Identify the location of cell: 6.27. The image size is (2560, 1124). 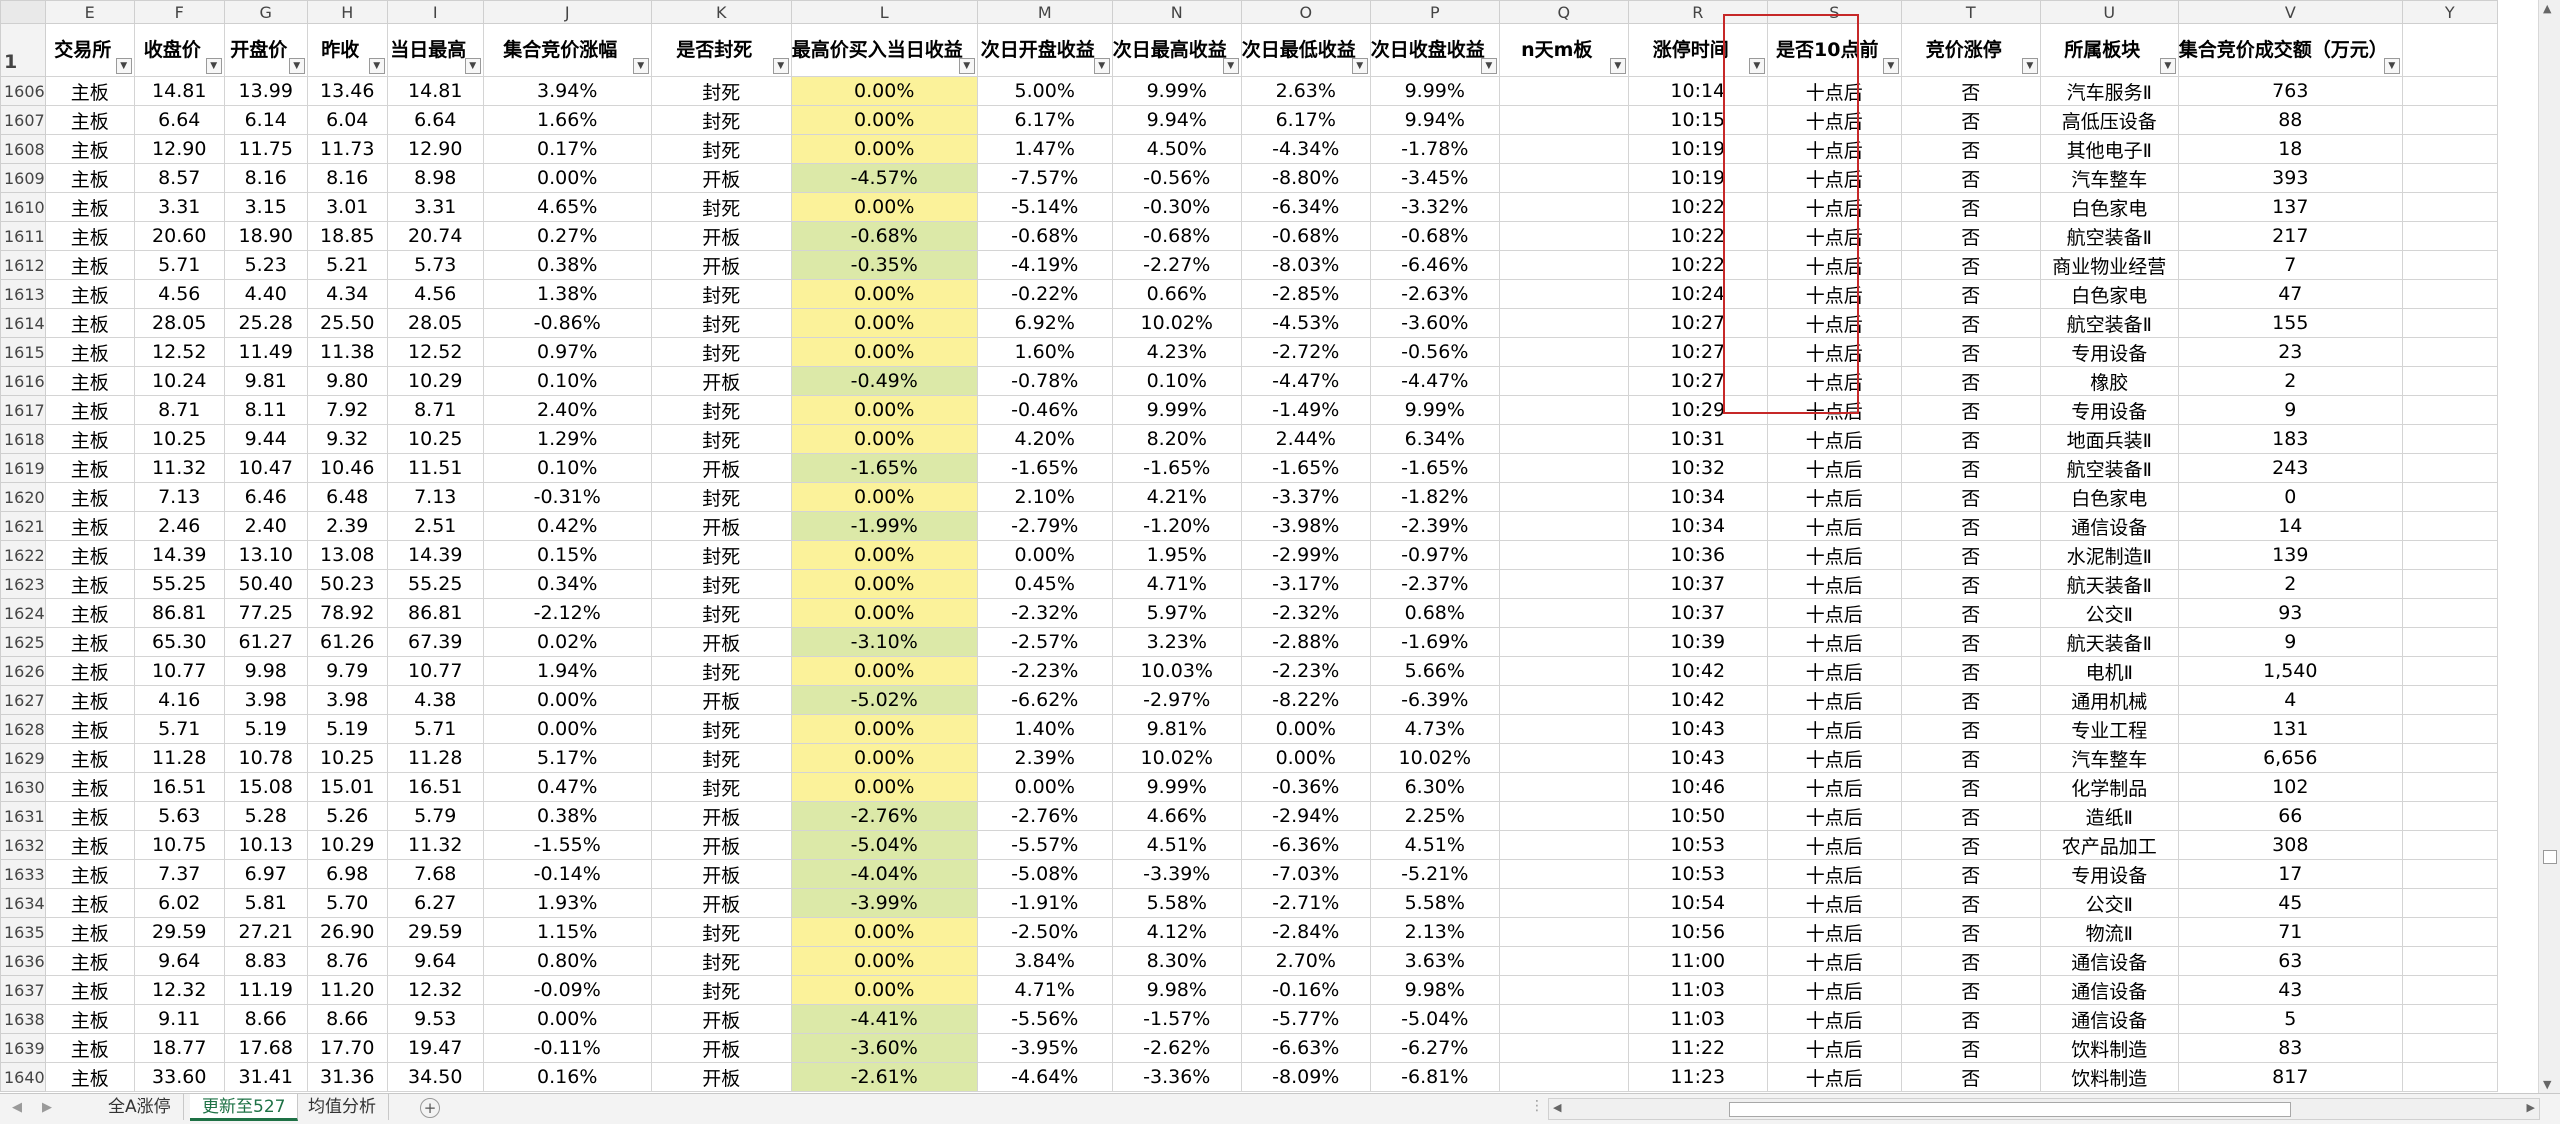
(435, 903).